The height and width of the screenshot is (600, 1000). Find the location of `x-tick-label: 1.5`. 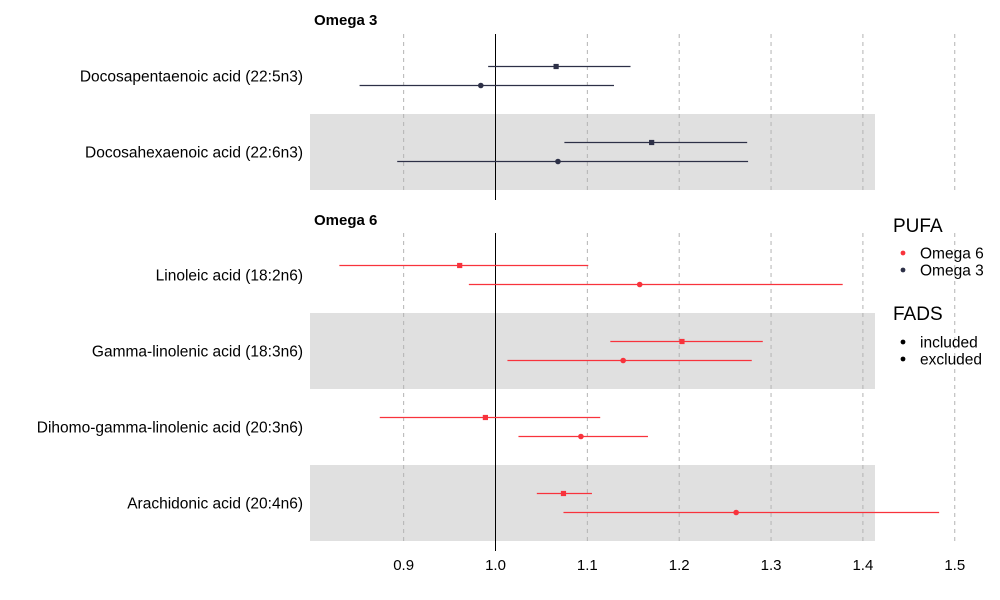

x-tick-label: 1.5 is located at coordinates (954, 565).